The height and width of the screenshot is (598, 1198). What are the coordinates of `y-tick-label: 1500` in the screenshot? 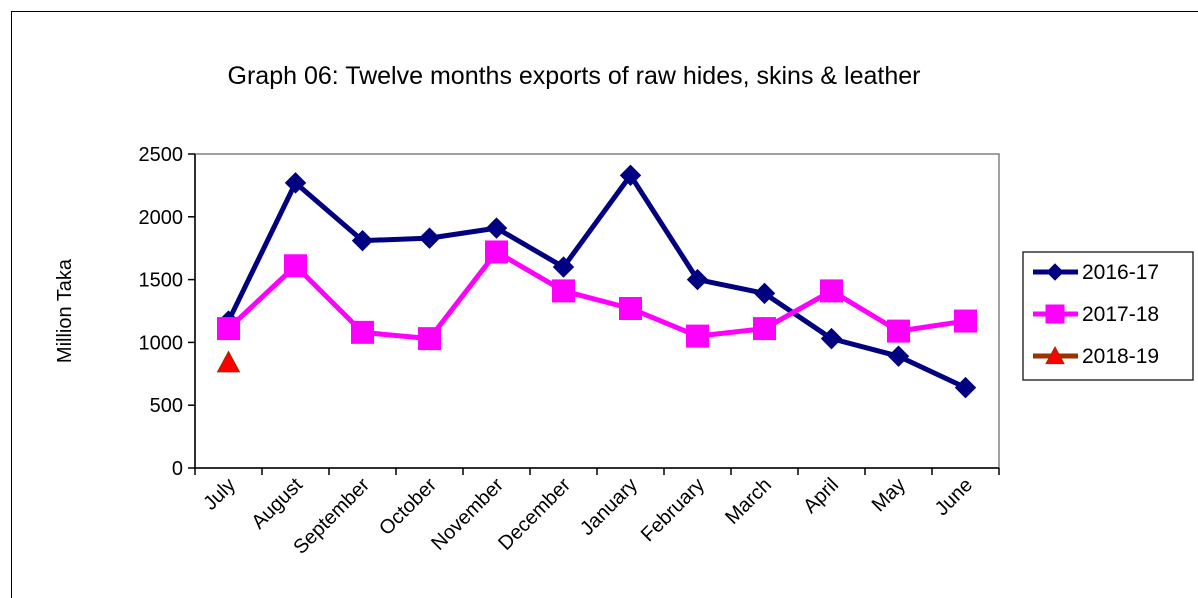 It's located at (161, 281).